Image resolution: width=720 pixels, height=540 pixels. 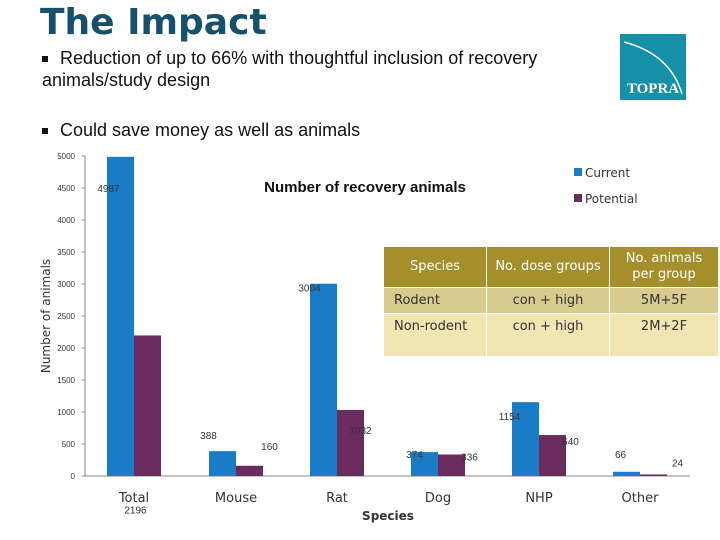 What do you see at coordinates (337, 498) in the screenshot?
I see `x-tick-label: Rat` at bounding box center [337, 498].